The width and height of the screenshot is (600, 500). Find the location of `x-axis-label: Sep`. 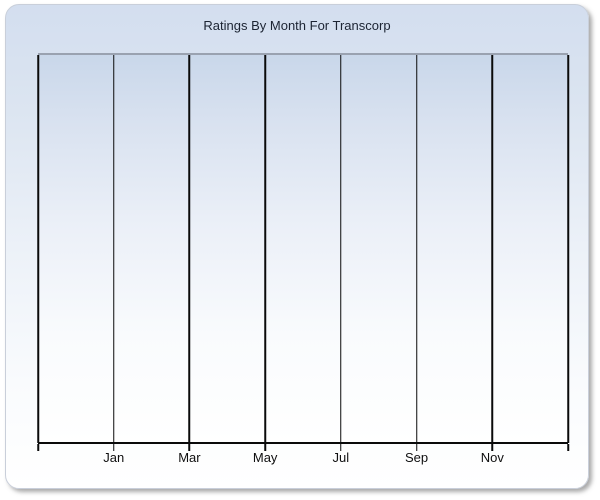

x-axis-label: Sep is located at coordinates (416, 457).